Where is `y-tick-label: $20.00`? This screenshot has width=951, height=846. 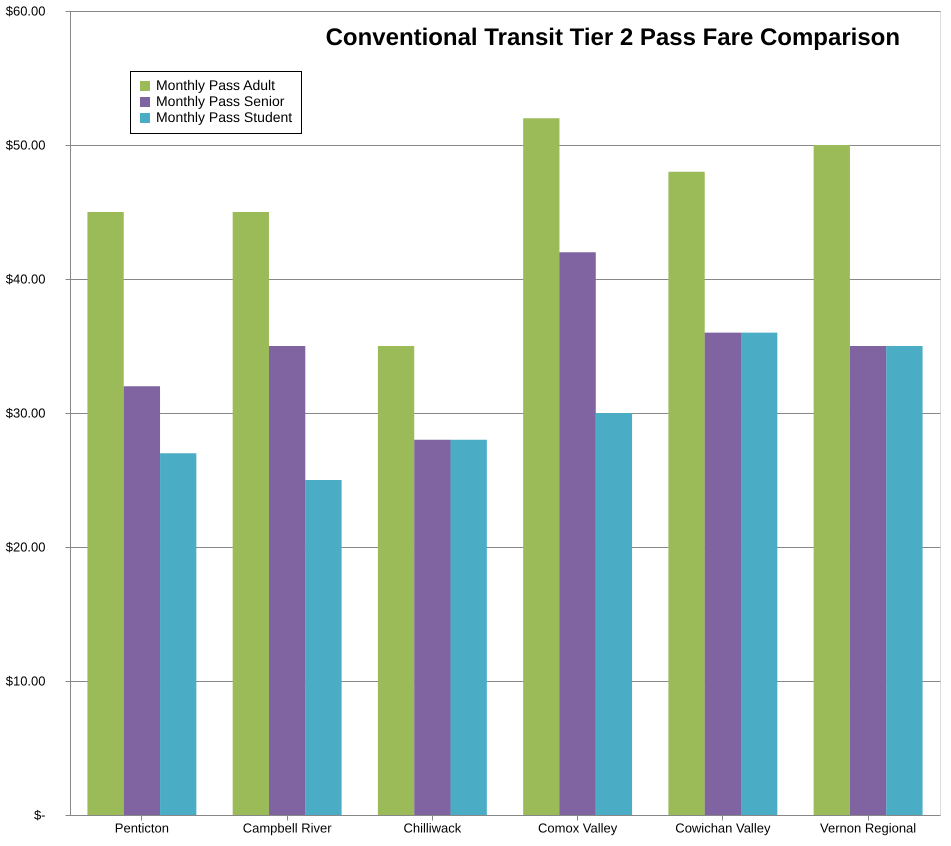 y-tick-label: $20.00 is located at coordinates (26, 547).